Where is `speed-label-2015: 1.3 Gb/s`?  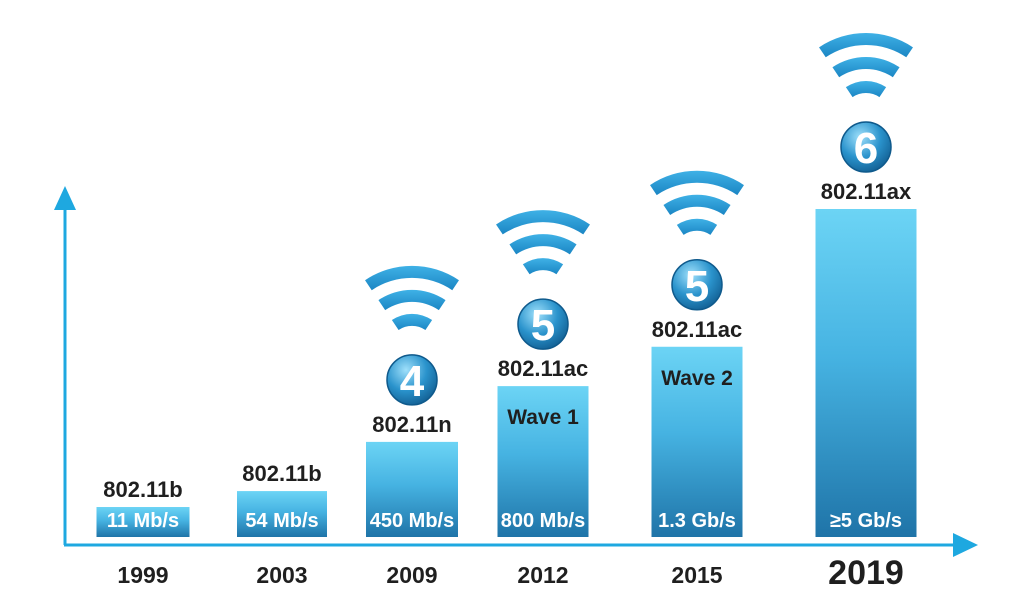 speed-label-2015: 1.3 Gb/s is located at coordinates (697, 521).